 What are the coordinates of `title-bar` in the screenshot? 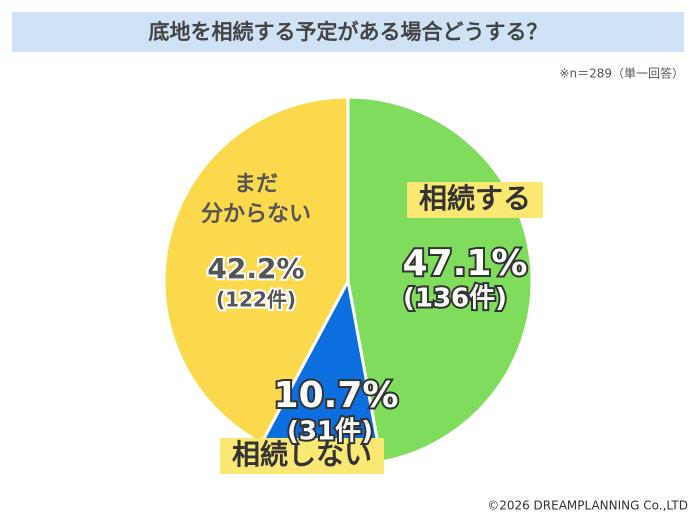 It's located at (348, 32).